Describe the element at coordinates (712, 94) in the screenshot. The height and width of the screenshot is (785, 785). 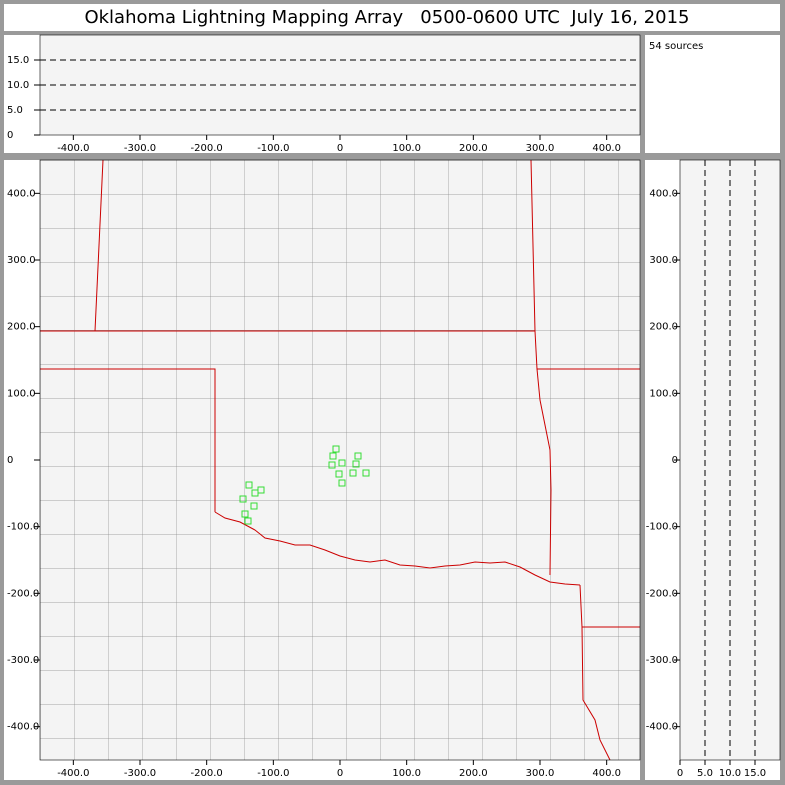
I see `annotation-box` at that location.